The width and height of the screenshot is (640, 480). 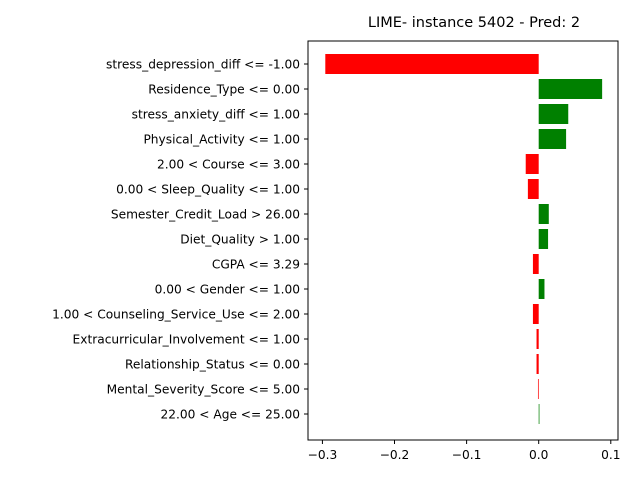 What do you see at coordinates (205, 215) in the screenshot?
I see `y-tick-label: Semester_Credit_Load > 26.00` at bounding box center [205, 215].